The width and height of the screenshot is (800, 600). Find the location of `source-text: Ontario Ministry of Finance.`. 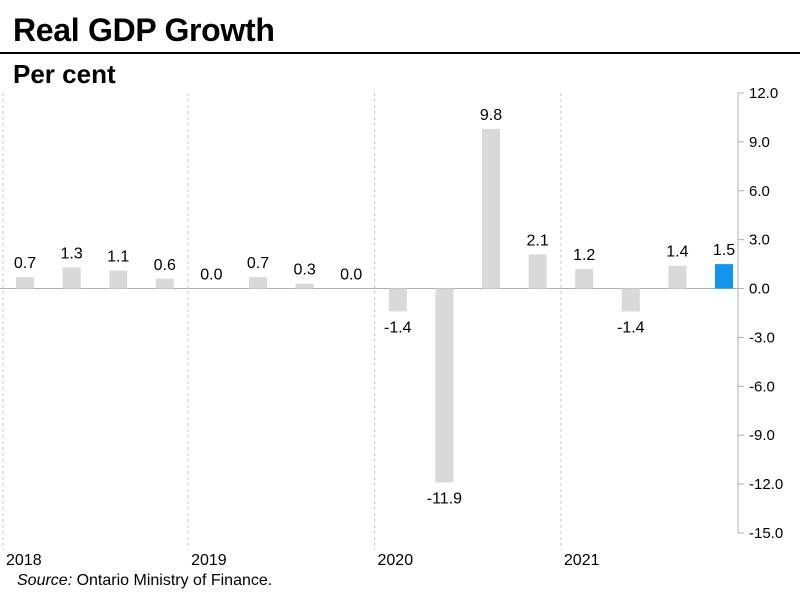

source-text: Ontario Ministry of Finance. is located at coordinates (172, 580).